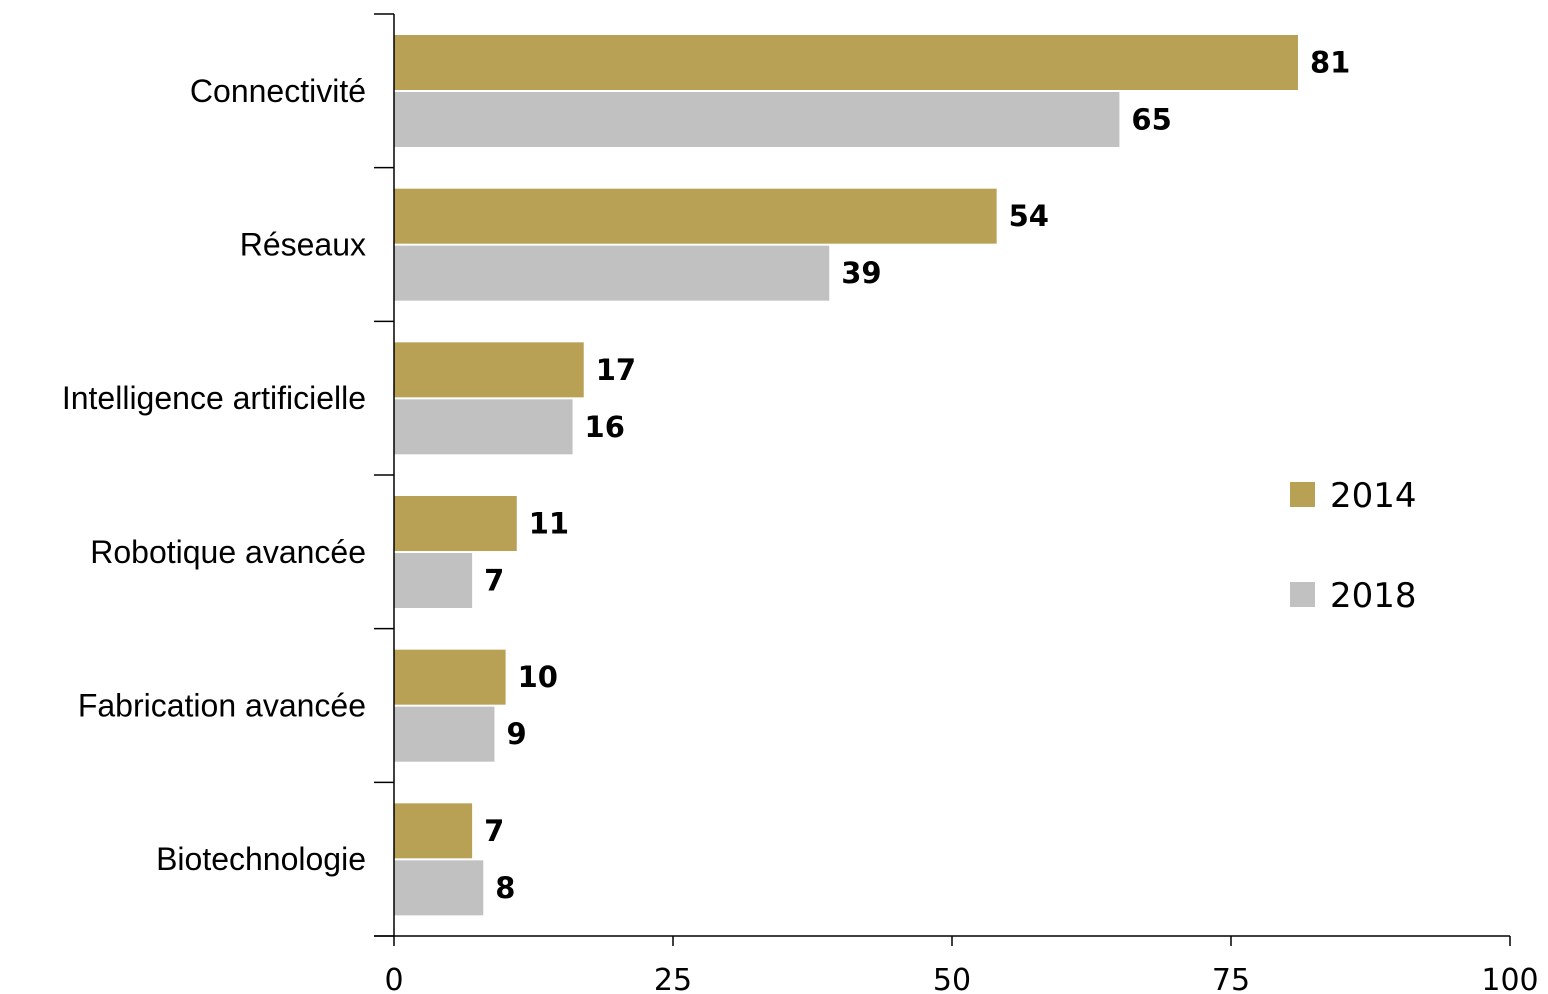 This screenshot has height=994, width=1548. What do you see at coordinates (538, 677) in the screenshot?
I see `value-label-2014-4: 10` at bounding box center [538, 677].